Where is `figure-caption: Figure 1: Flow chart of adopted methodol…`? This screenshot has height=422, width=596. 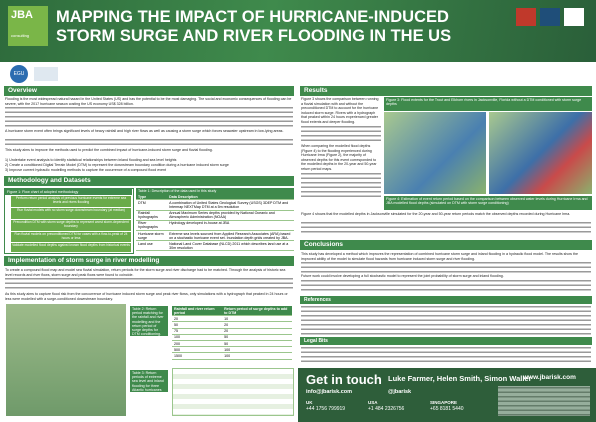 figure-caption: Figure 1: Flow chart of adopted methodol… is located at coordinates (68, 192).